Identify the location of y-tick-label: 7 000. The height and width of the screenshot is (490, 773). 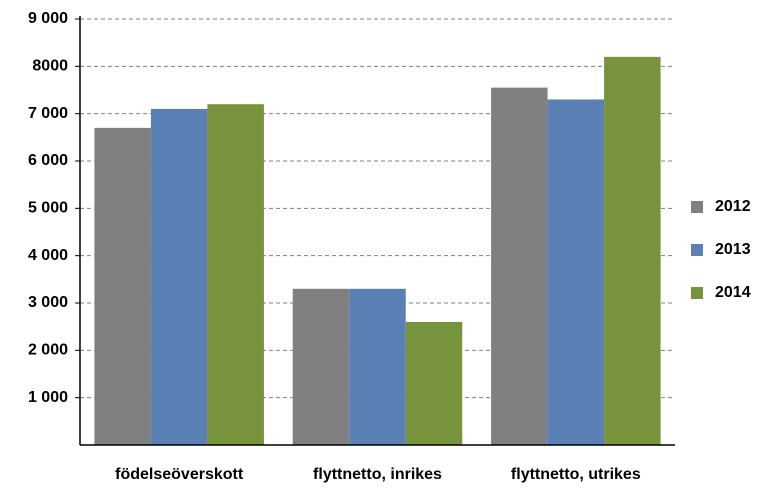
(48, 113).